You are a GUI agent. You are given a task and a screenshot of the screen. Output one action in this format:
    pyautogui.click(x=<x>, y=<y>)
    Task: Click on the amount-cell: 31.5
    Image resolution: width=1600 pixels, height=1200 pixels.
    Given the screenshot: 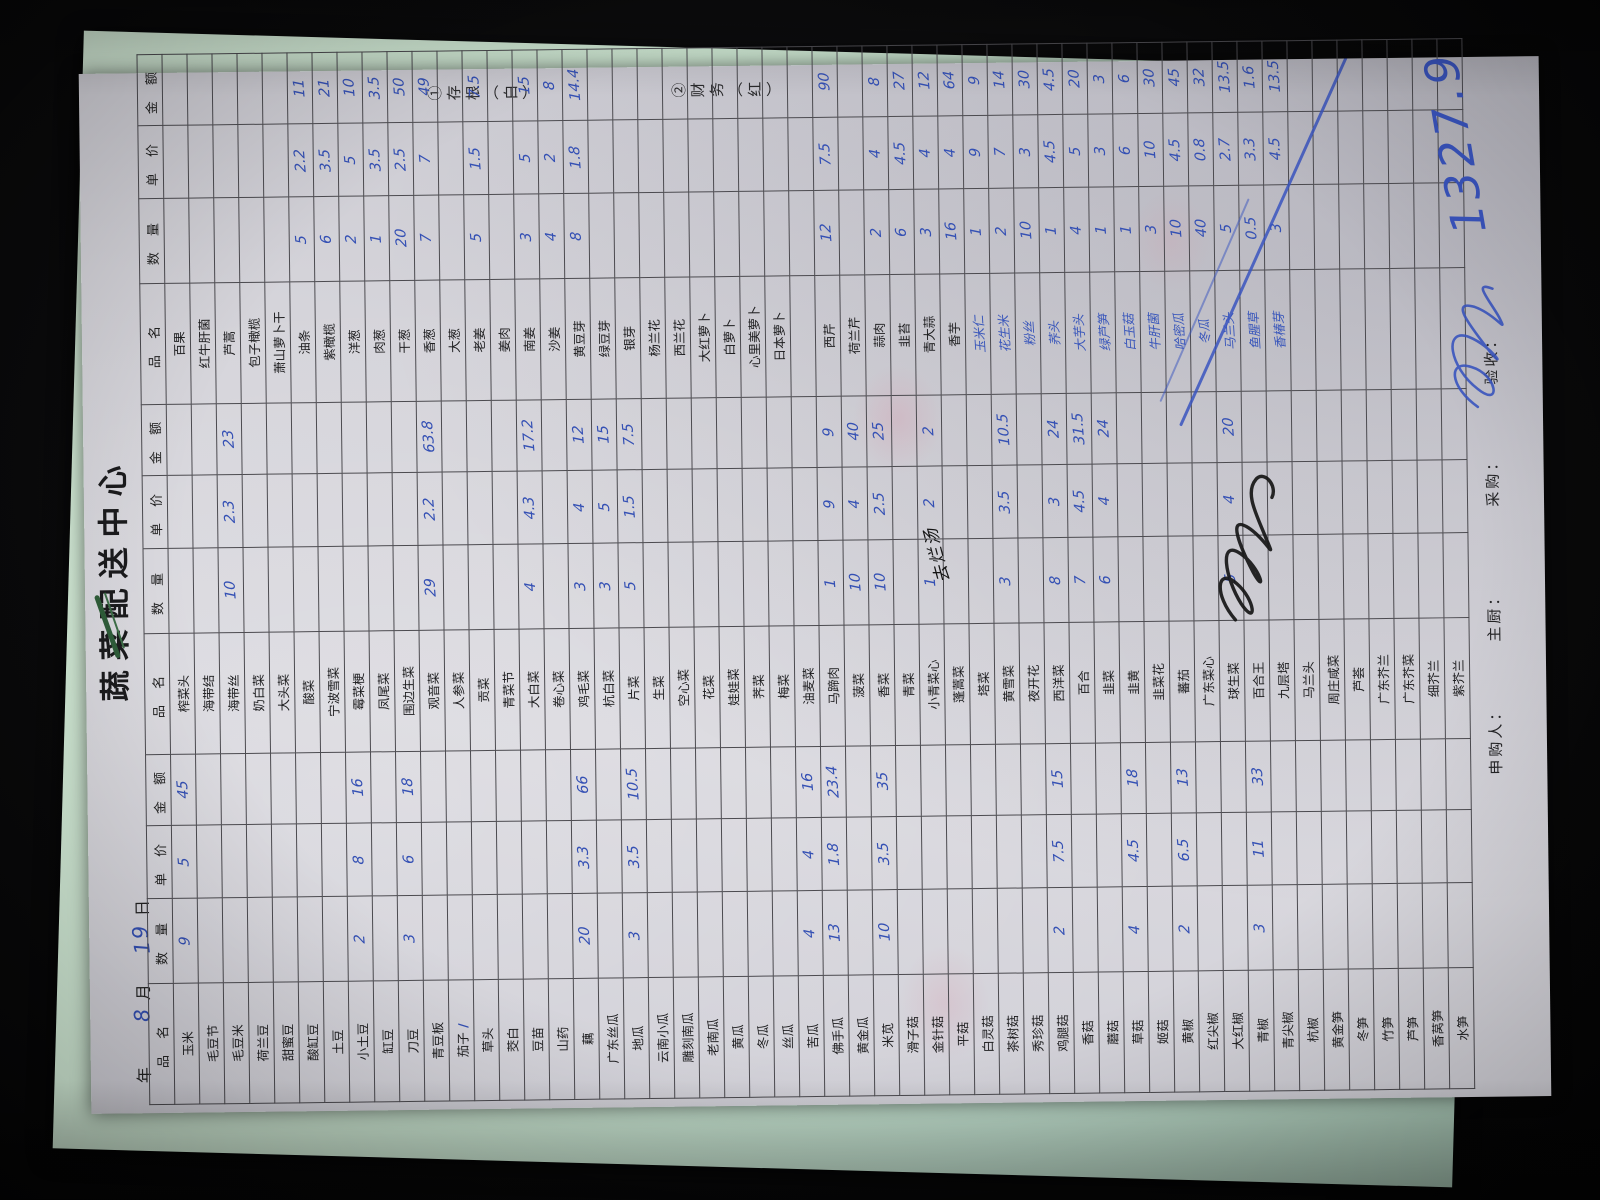 What is the action you would take?
    pyautogui.click(x=1079, y=429)
    